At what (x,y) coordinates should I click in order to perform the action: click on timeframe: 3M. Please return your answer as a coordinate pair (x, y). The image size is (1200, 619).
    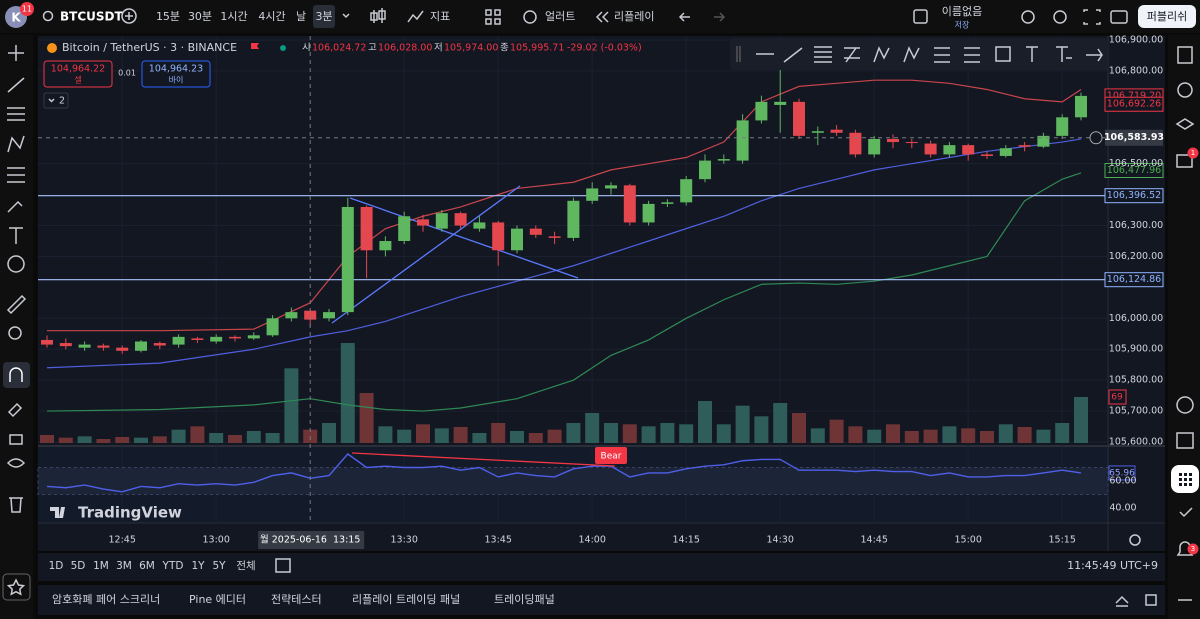
    Looking at the image, I should click on (124, 566).